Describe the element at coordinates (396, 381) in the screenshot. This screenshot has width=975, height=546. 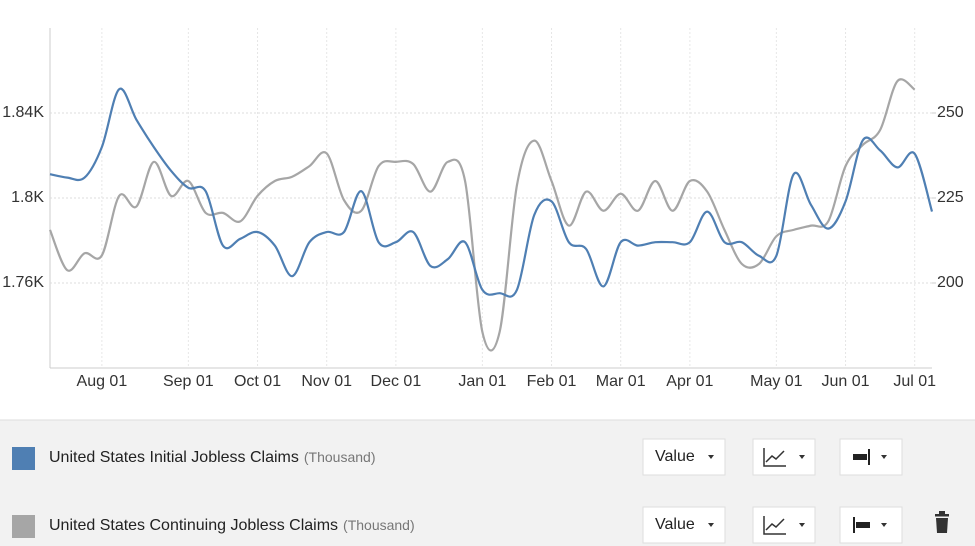
I see `x-tick-label: Dec 01` at that location.